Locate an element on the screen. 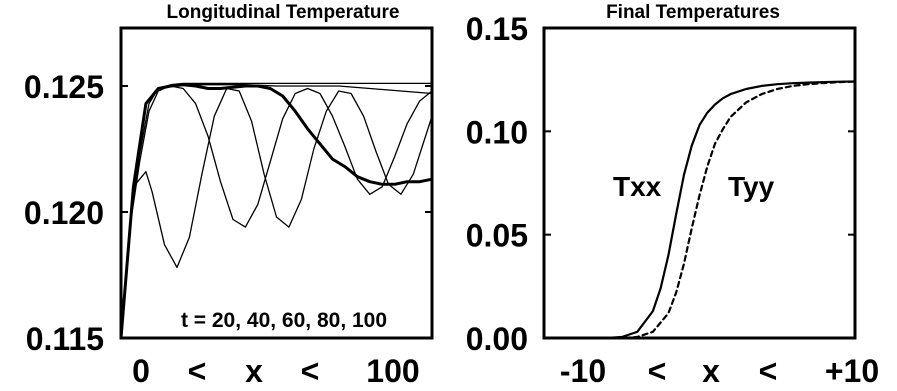 The width and height of the screenshot is (897, 391). right-x-axis-label: -10 < x < +10 is located at coordinates (719, 371).